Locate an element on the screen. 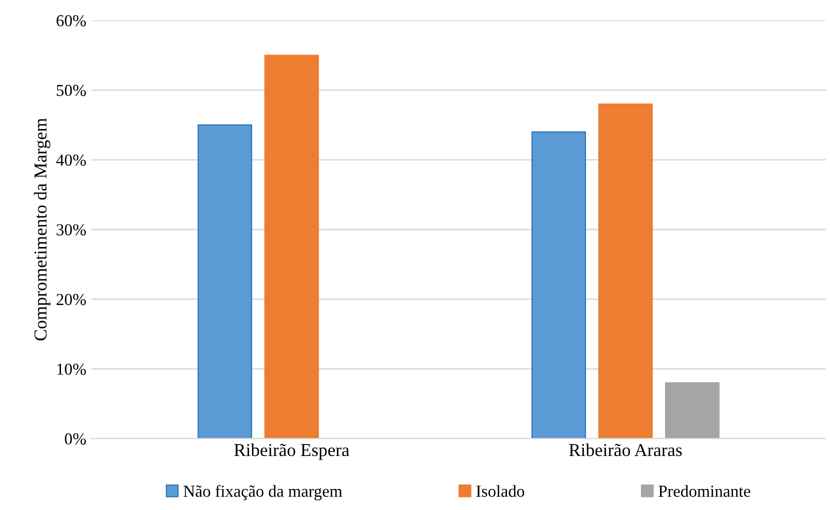  y-tick-label: 30% is located at coordinates (71, 230).